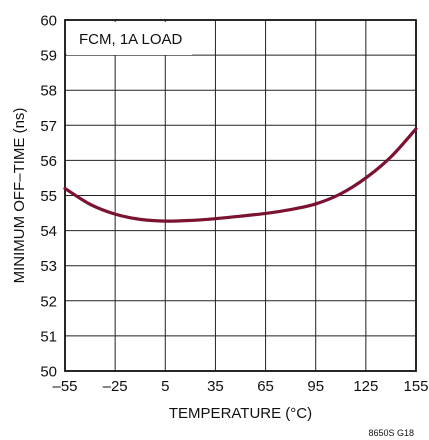  Describe the element at coordinates (240, 413) in the screenshot. I see `x-axis-label: TEMPERATURE (°C)` at that location.